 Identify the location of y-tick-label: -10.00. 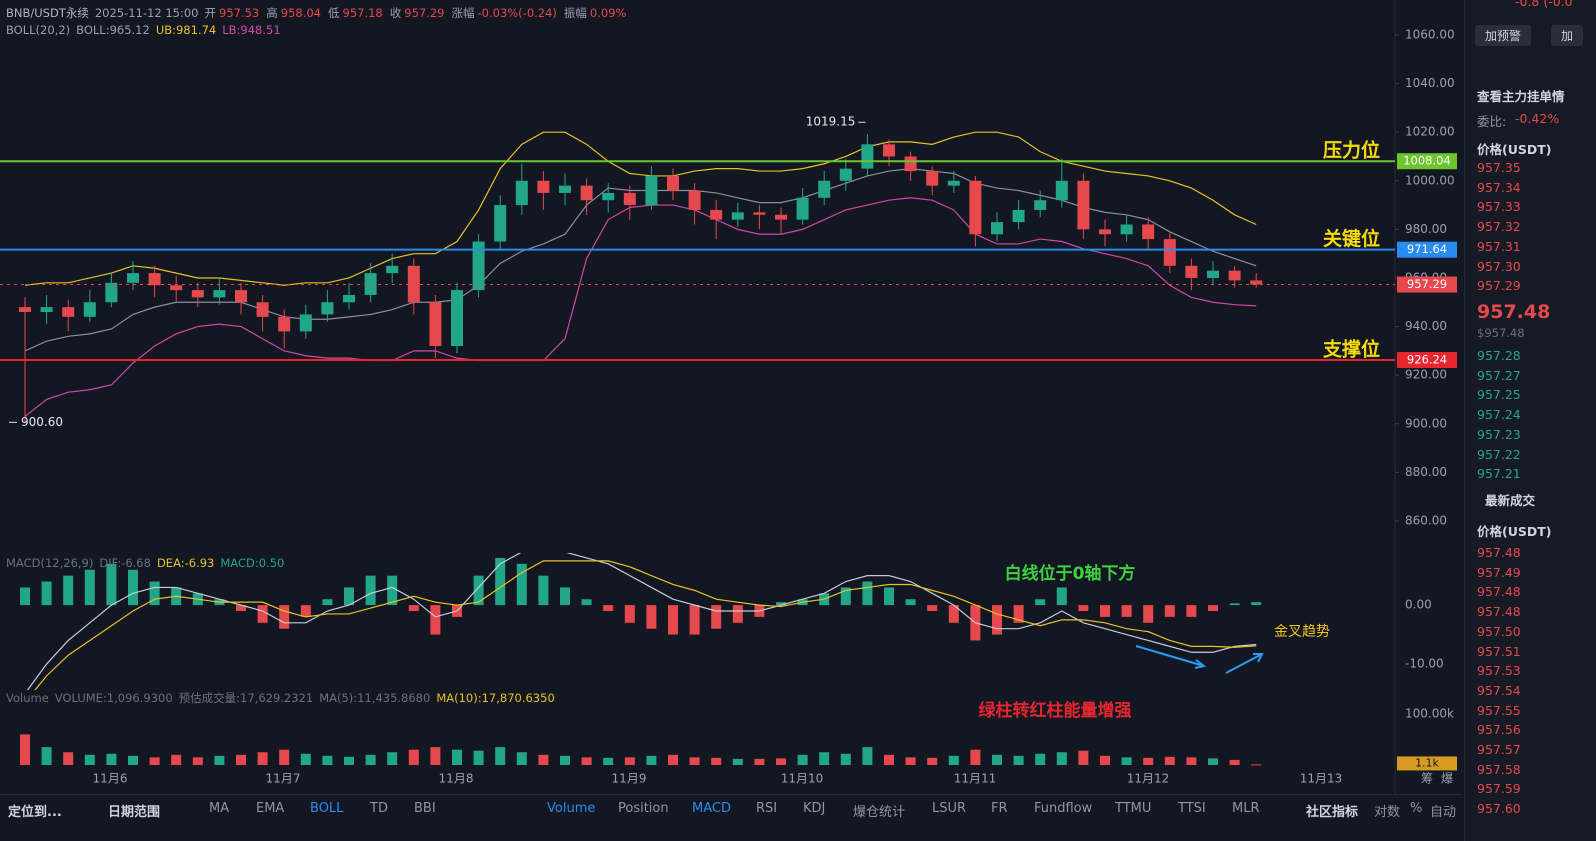
(1424, 664).